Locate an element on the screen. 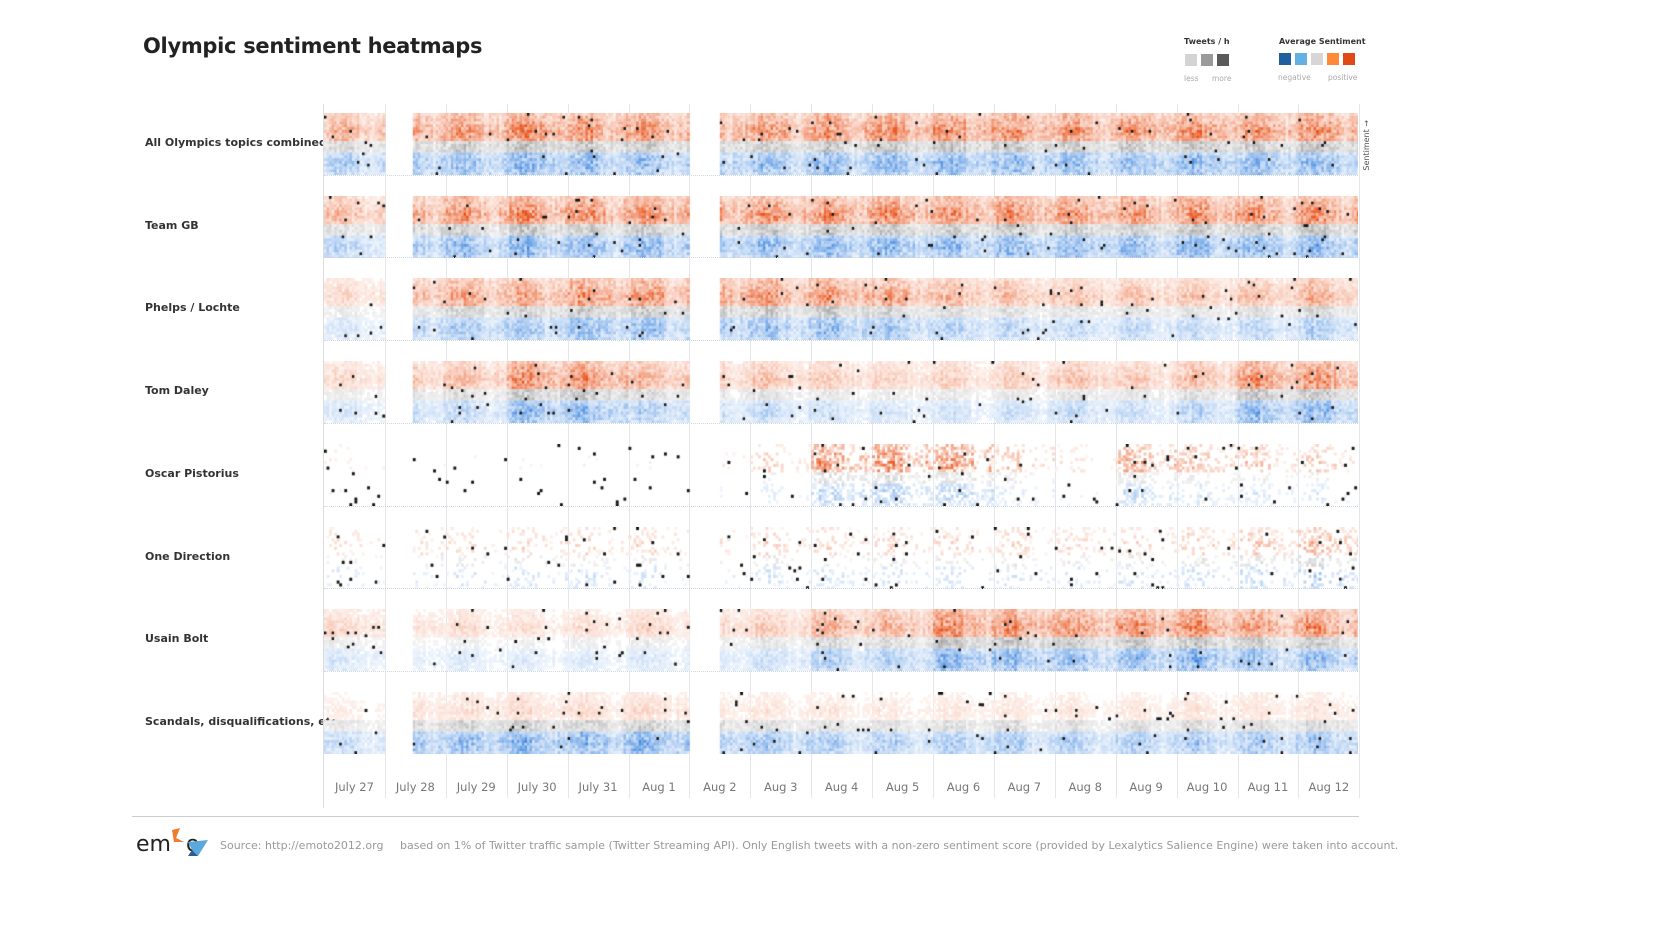 Image resolution: width=1670 pixels, height=940 pixels. row-label: Team GB is located at coordinates (172, 225).